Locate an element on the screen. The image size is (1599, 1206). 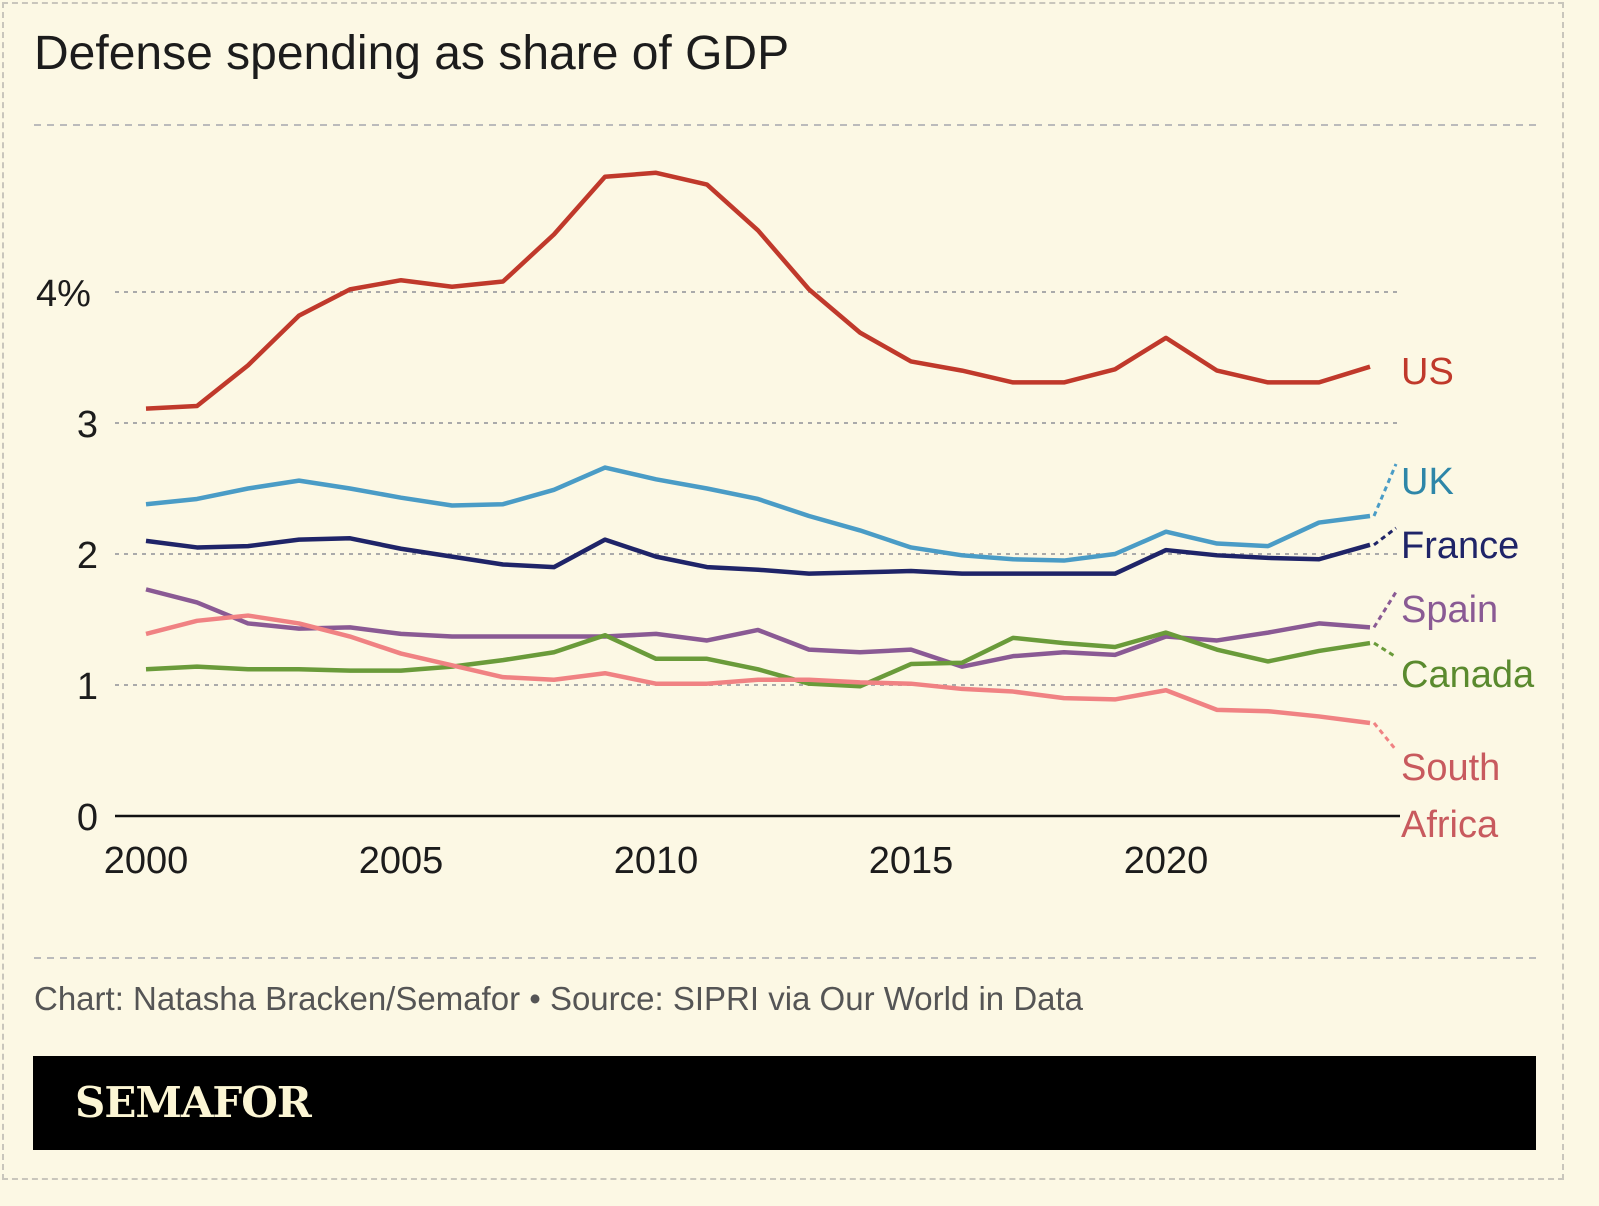
series-line-spain is located at coordinates (758, 628).